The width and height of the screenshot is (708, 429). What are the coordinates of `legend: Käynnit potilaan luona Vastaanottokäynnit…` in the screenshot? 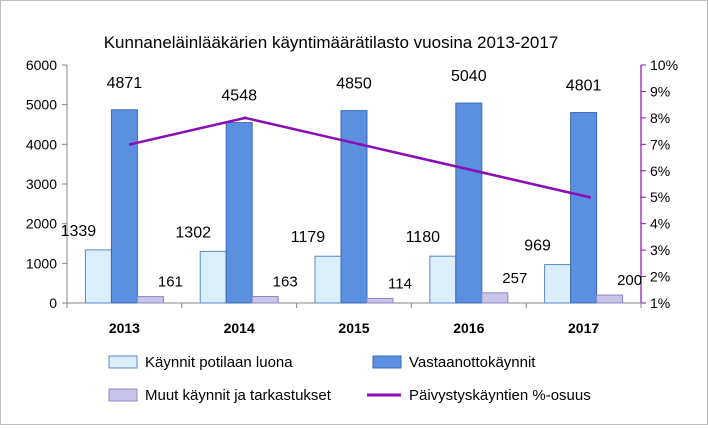 It's located at (349, 379).